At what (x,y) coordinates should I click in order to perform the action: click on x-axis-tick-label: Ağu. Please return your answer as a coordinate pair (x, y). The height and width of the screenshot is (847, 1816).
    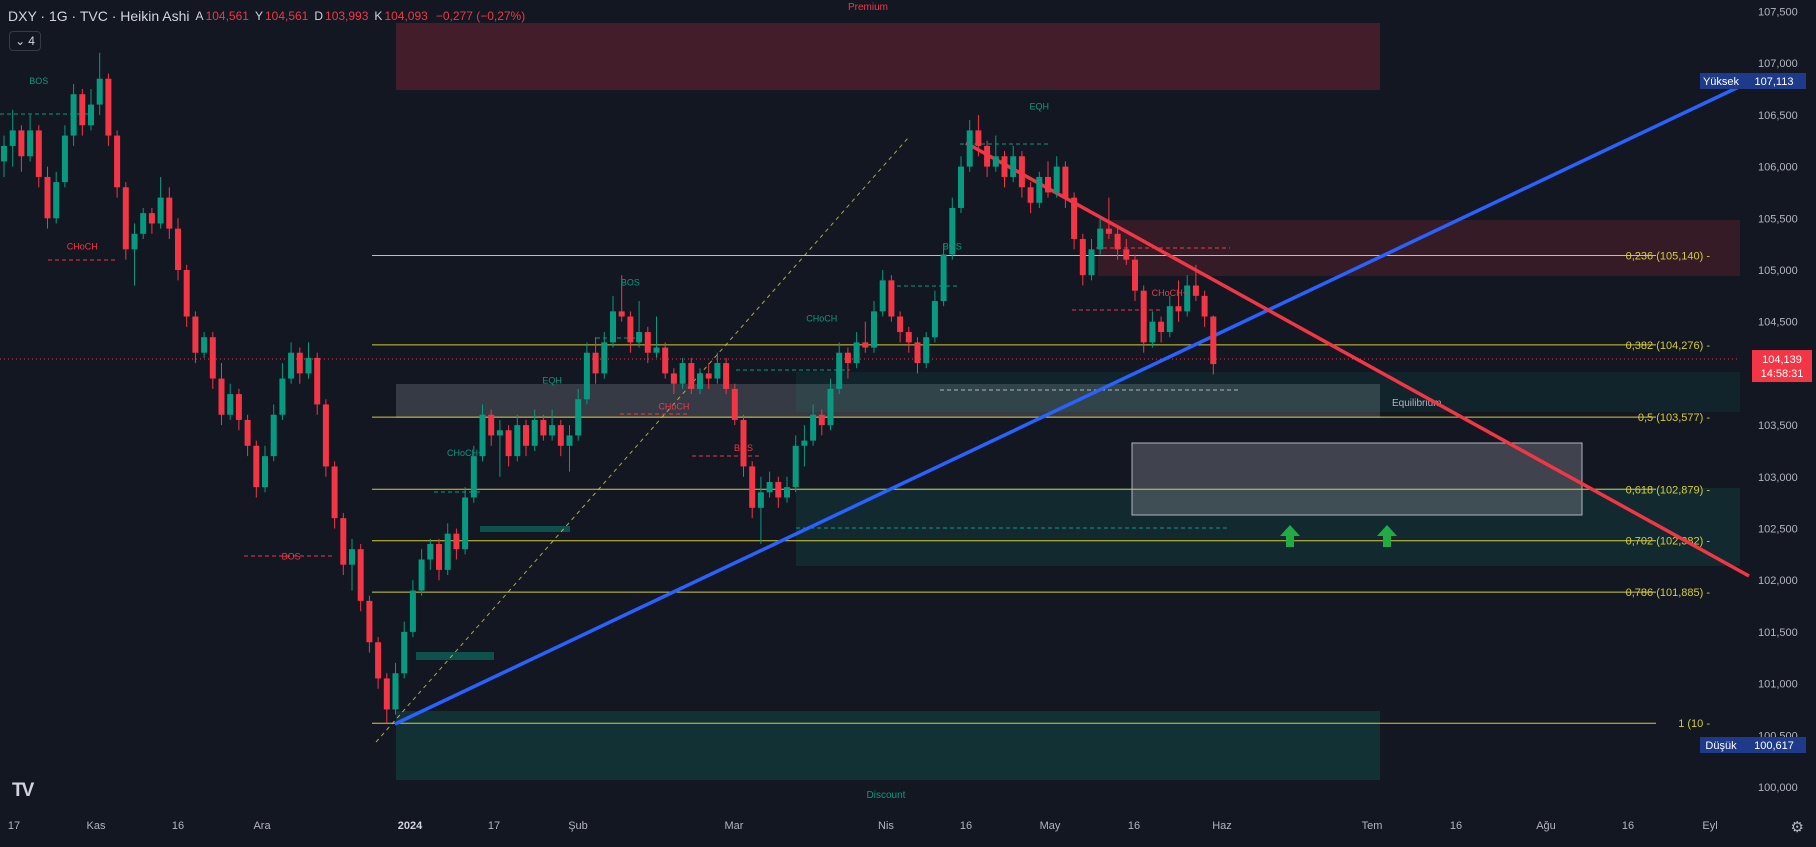
    Looking at the image, I should click on (1546, 826).